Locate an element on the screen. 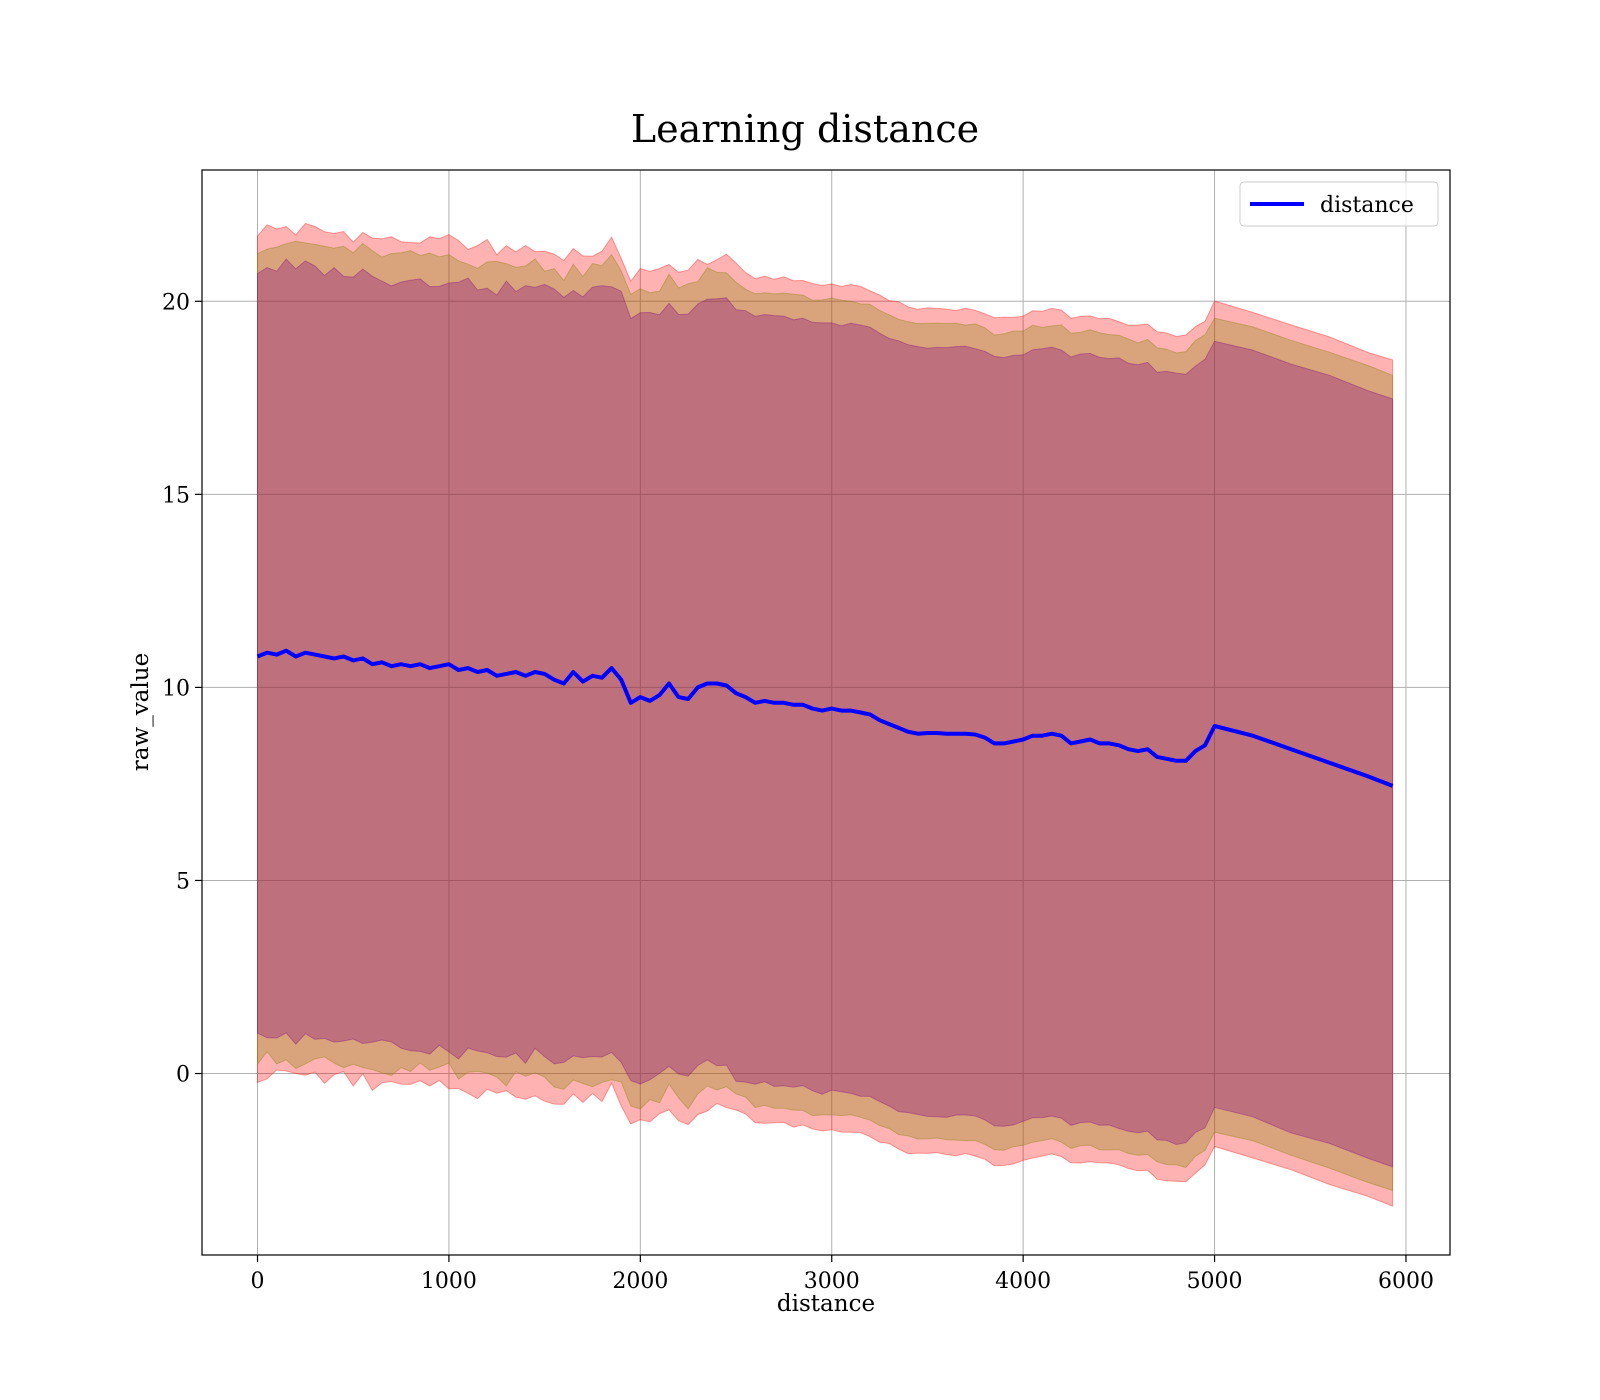  y-tick-label: 5 is located at coordinates (183, 881).